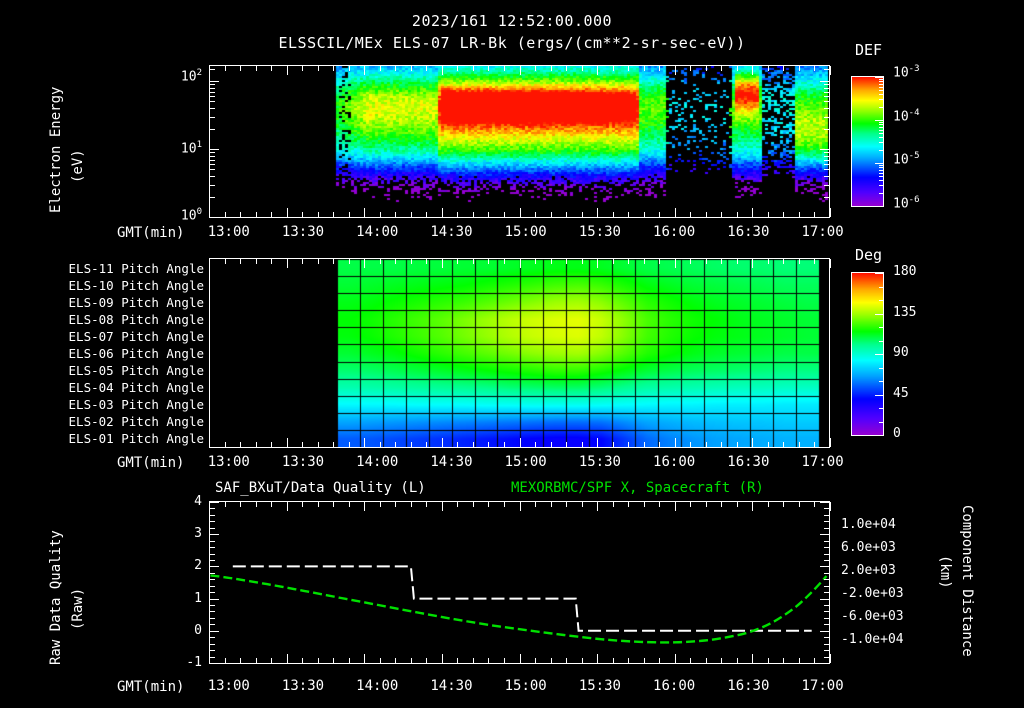 This screenshot has width=1024, height=708. I want to click on spectrogram-ylabel-units: (eV), so click(78, 166).